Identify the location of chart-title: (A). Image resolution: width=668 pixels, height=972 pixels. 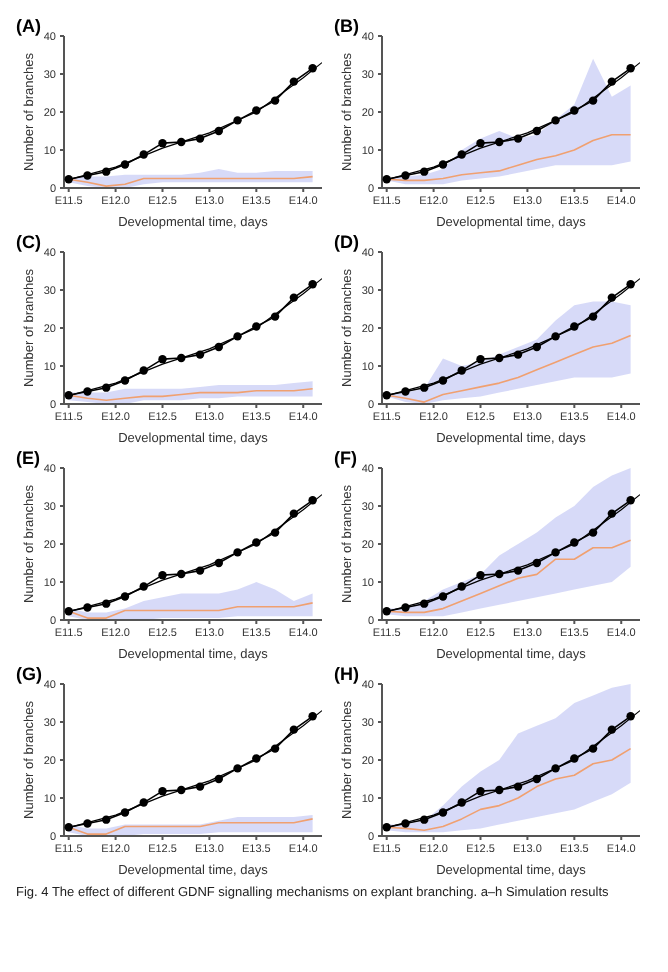
(28, 26).